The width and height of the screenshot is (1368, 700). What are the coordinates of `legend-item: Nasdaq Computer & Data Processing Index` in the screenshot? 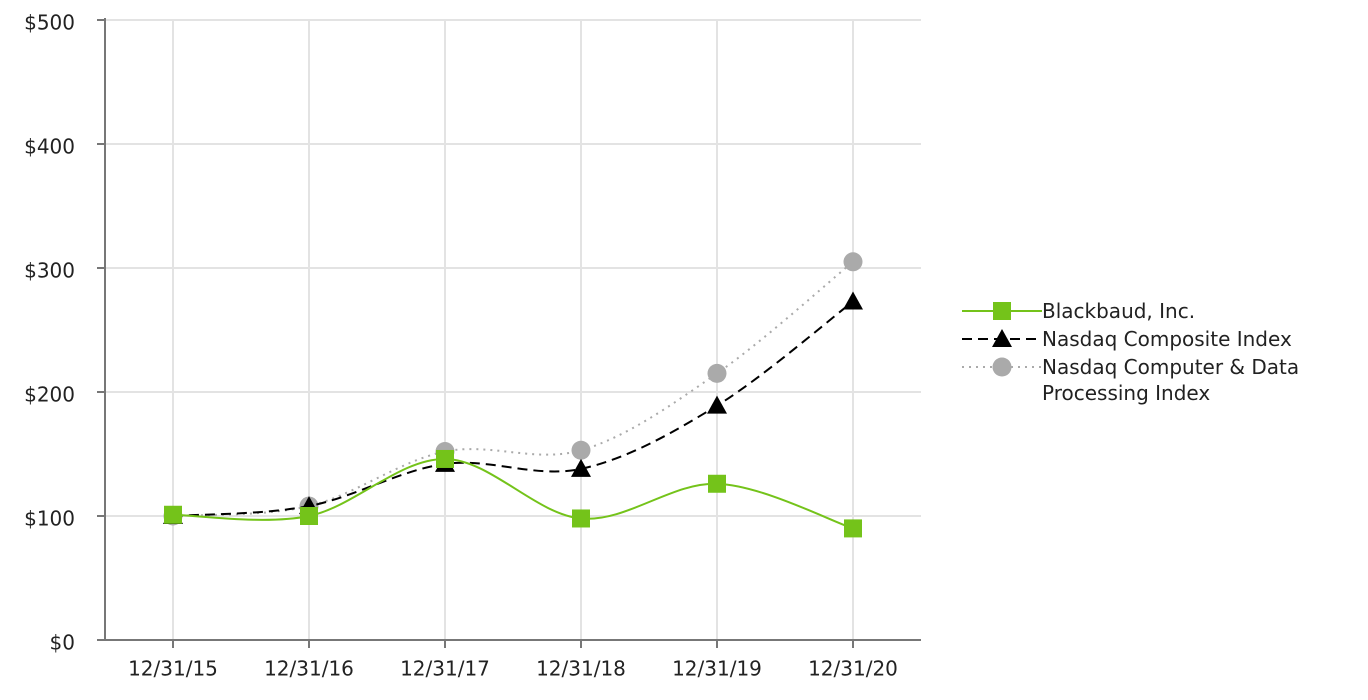 It's located at (1158, 380).